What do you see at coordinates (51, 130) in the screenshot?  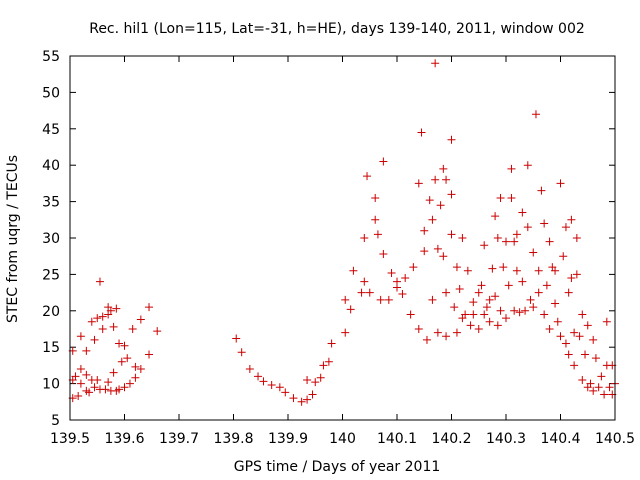 I see `y-tick-label: 45` at bounding box center [51, 130].